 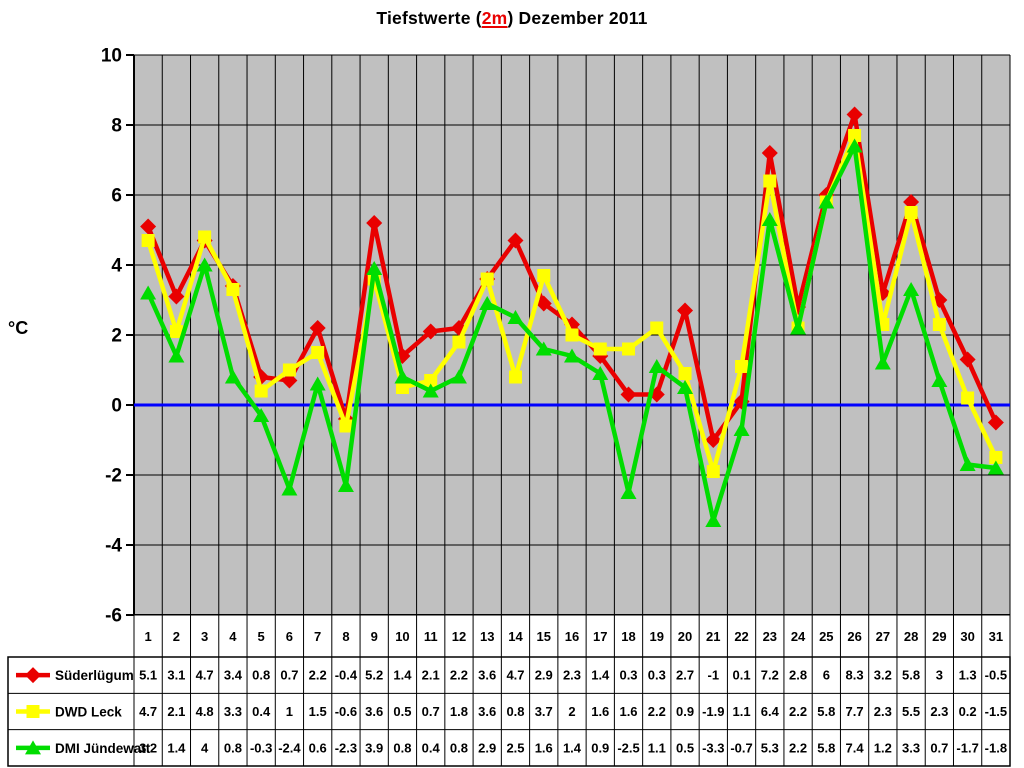 I want to click on table-cell-value: 3.4, so click(x=233, y=675).